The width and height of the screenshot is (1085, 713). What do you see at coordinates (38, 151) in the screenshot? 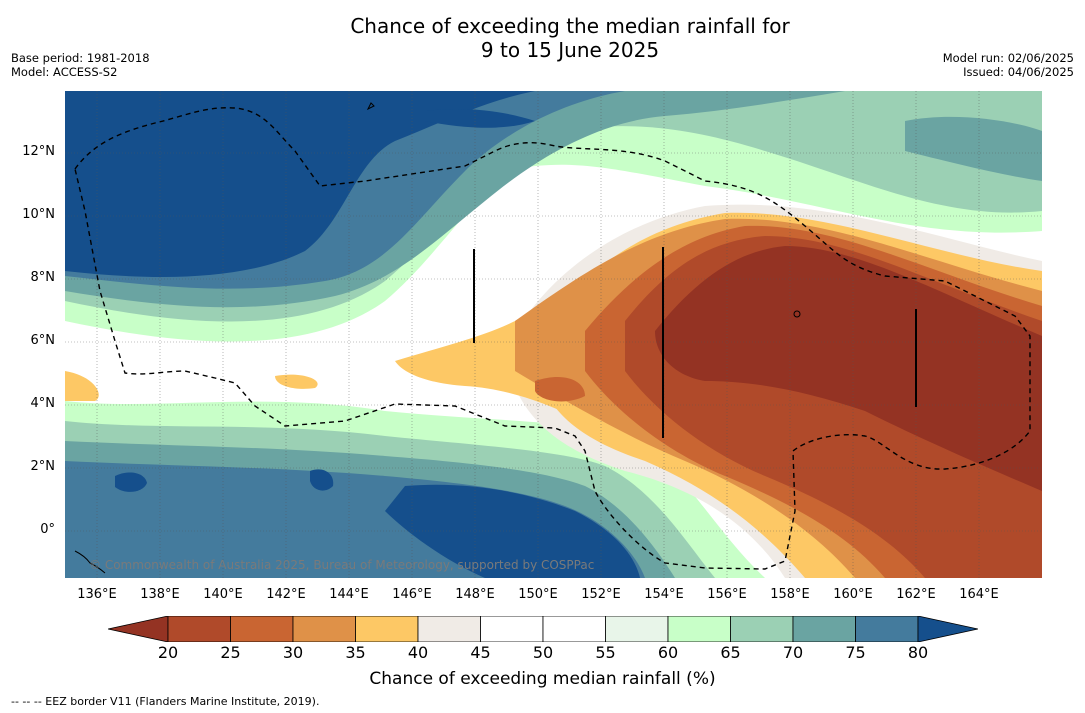
I see `y-tick-label: 12°N` at bounding box center [38, 151].